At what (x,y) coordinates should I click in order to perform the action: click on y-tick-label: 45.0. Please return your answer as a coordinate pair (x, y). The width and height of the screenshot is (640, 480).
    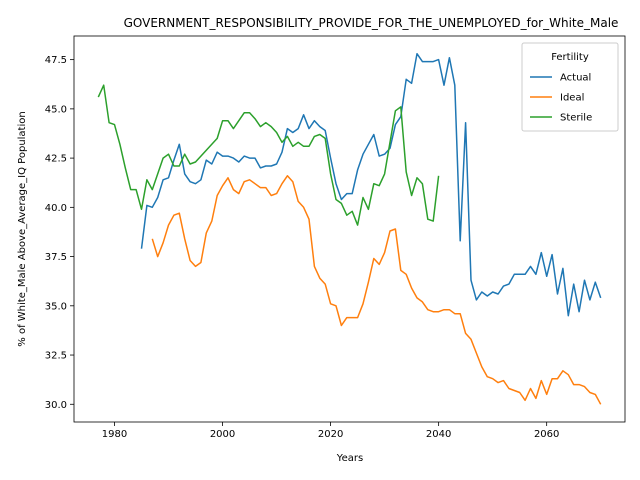
    Looking at the image, I should click on (56, 109).